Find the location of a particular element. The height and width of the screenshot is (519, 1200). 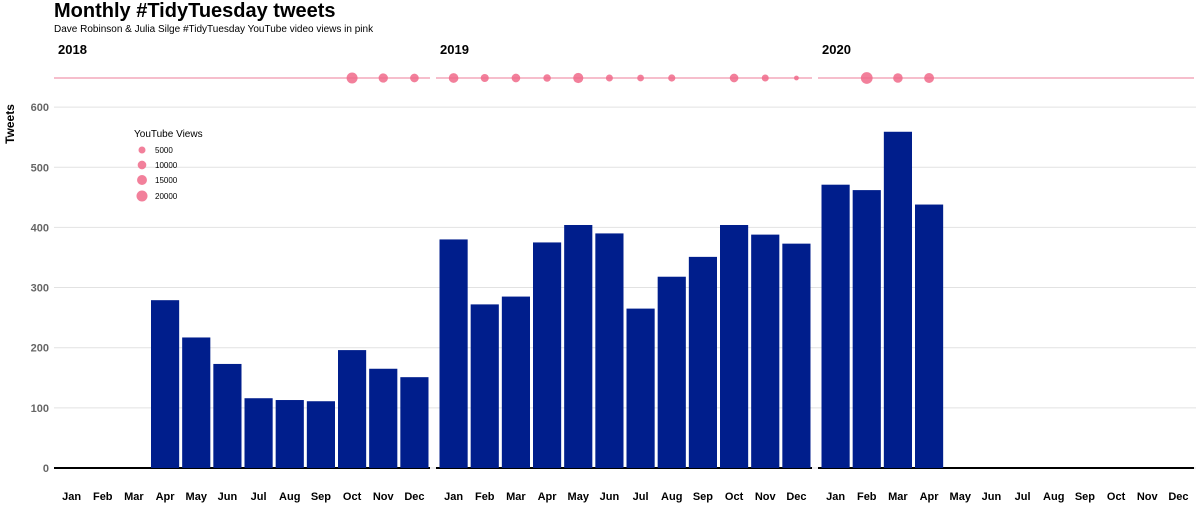

views-point-2019-Aug is located at coordinates (672, 78).